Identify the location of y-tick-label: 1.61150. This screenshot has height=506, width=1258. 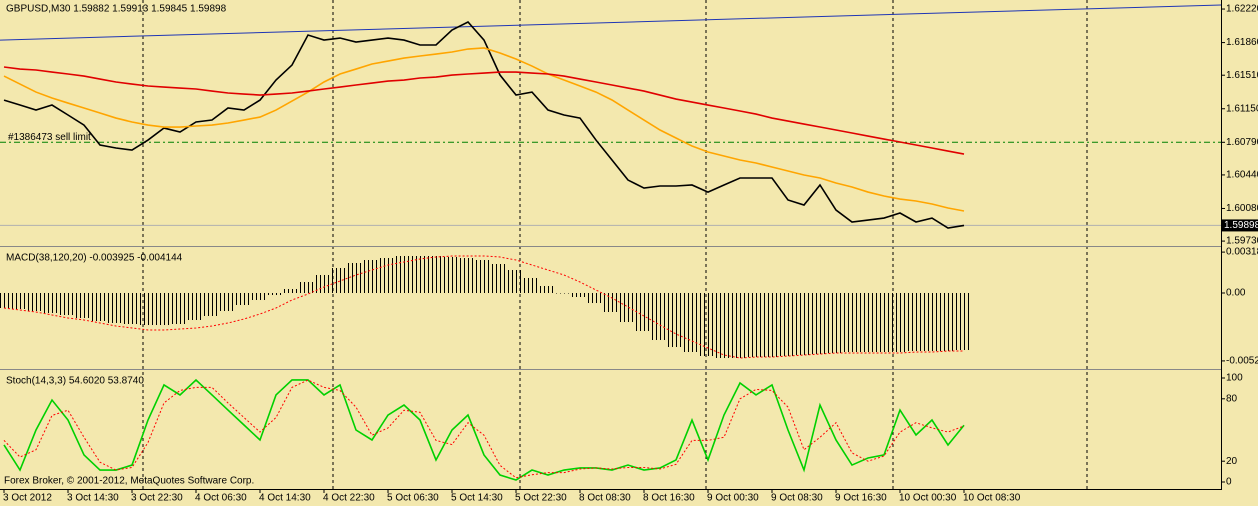
(1242, 108).